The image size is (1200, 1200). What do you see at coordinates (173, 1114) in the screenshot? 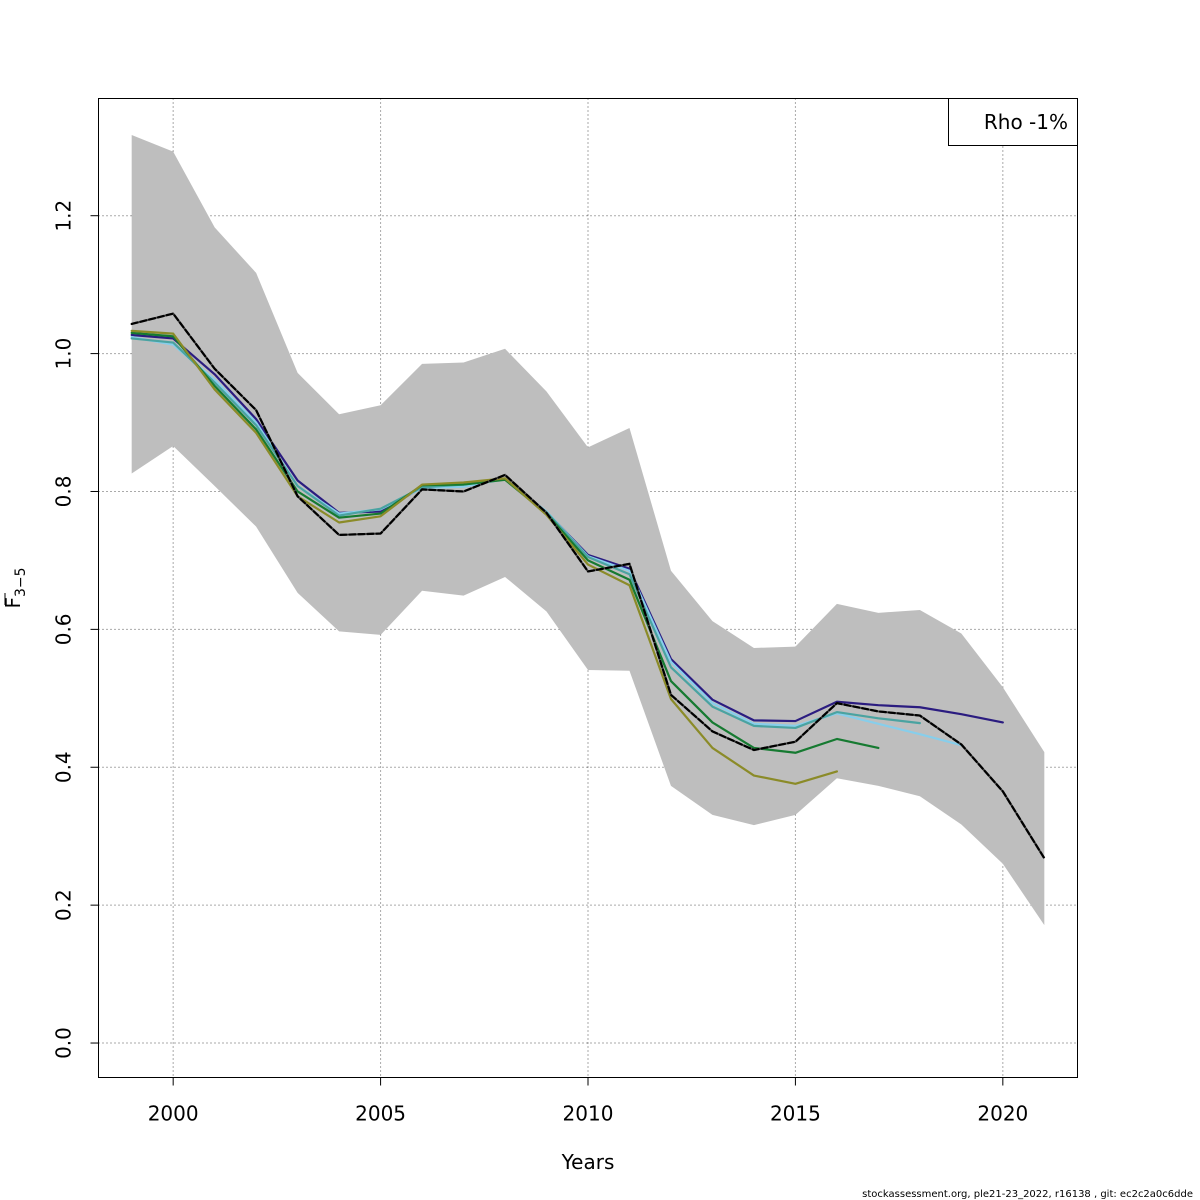
I see `x-tick-label: 2000` at bounding box center [173, 1114].